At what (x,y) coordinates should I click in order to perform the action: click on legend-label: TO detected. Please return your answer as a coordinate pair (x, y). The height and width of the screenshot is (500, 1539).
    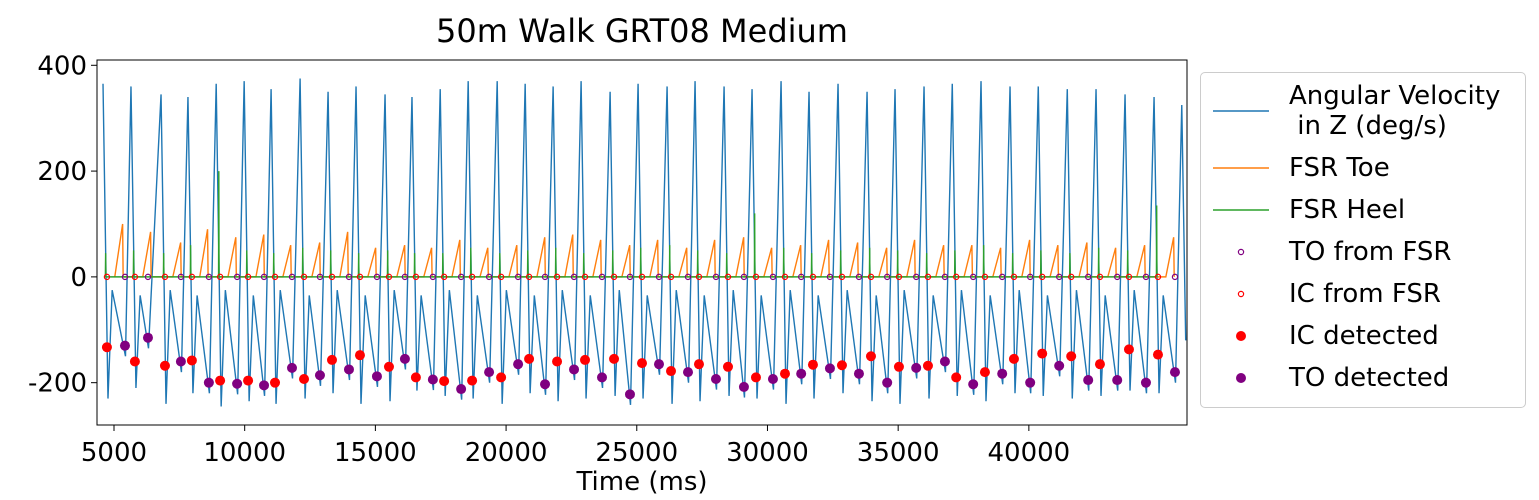
    Looking at the image, I should click on (1369, 378).